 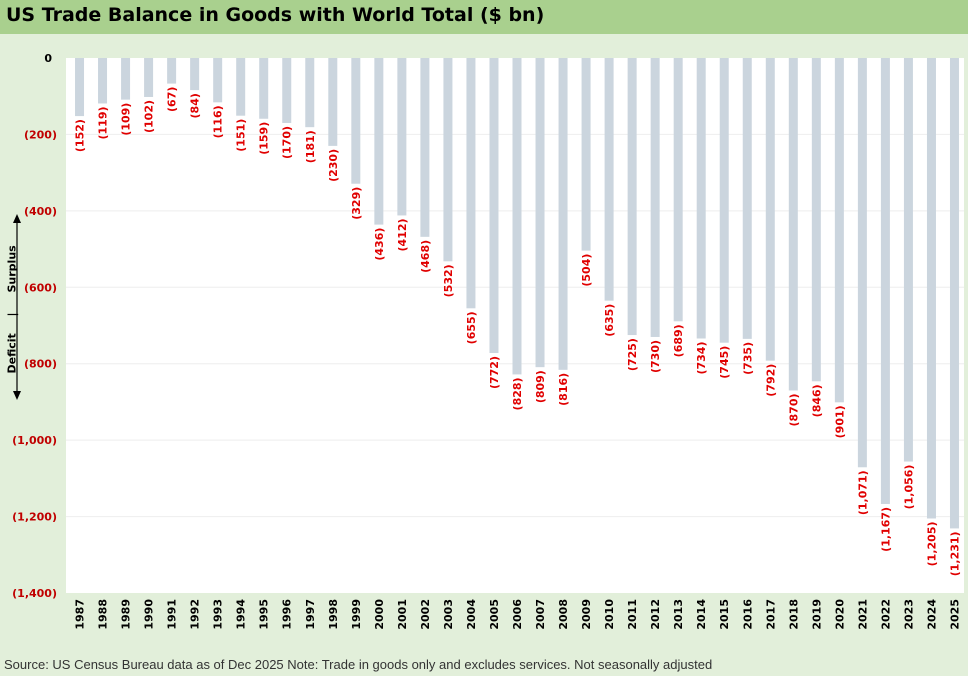 I want to click on data-label: (1,056), so click(x=908, y=487).